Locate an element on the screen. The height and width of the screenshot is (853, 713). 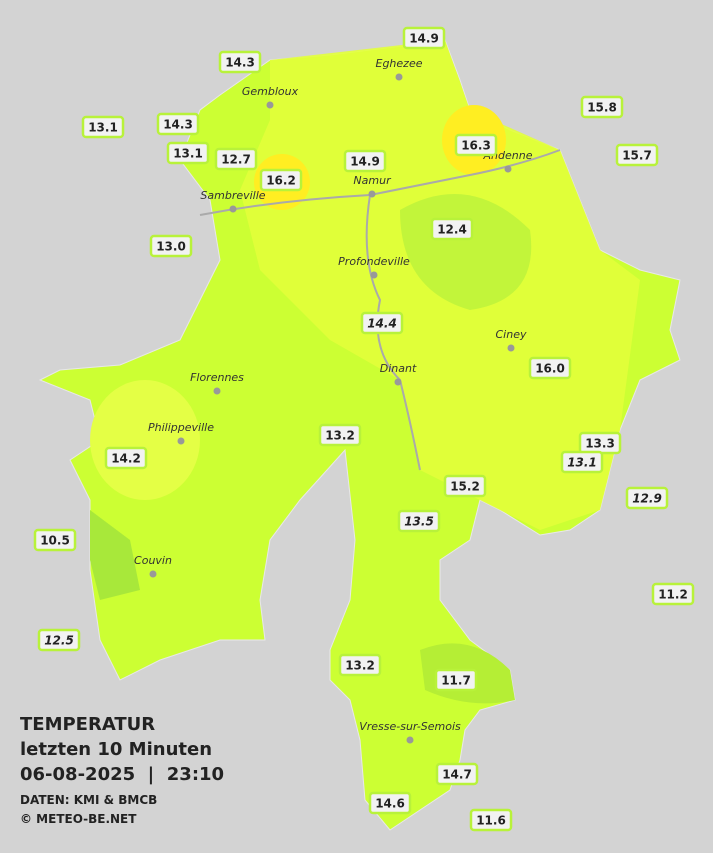
station-value: 13.0 is located at coordinates (171, 247).